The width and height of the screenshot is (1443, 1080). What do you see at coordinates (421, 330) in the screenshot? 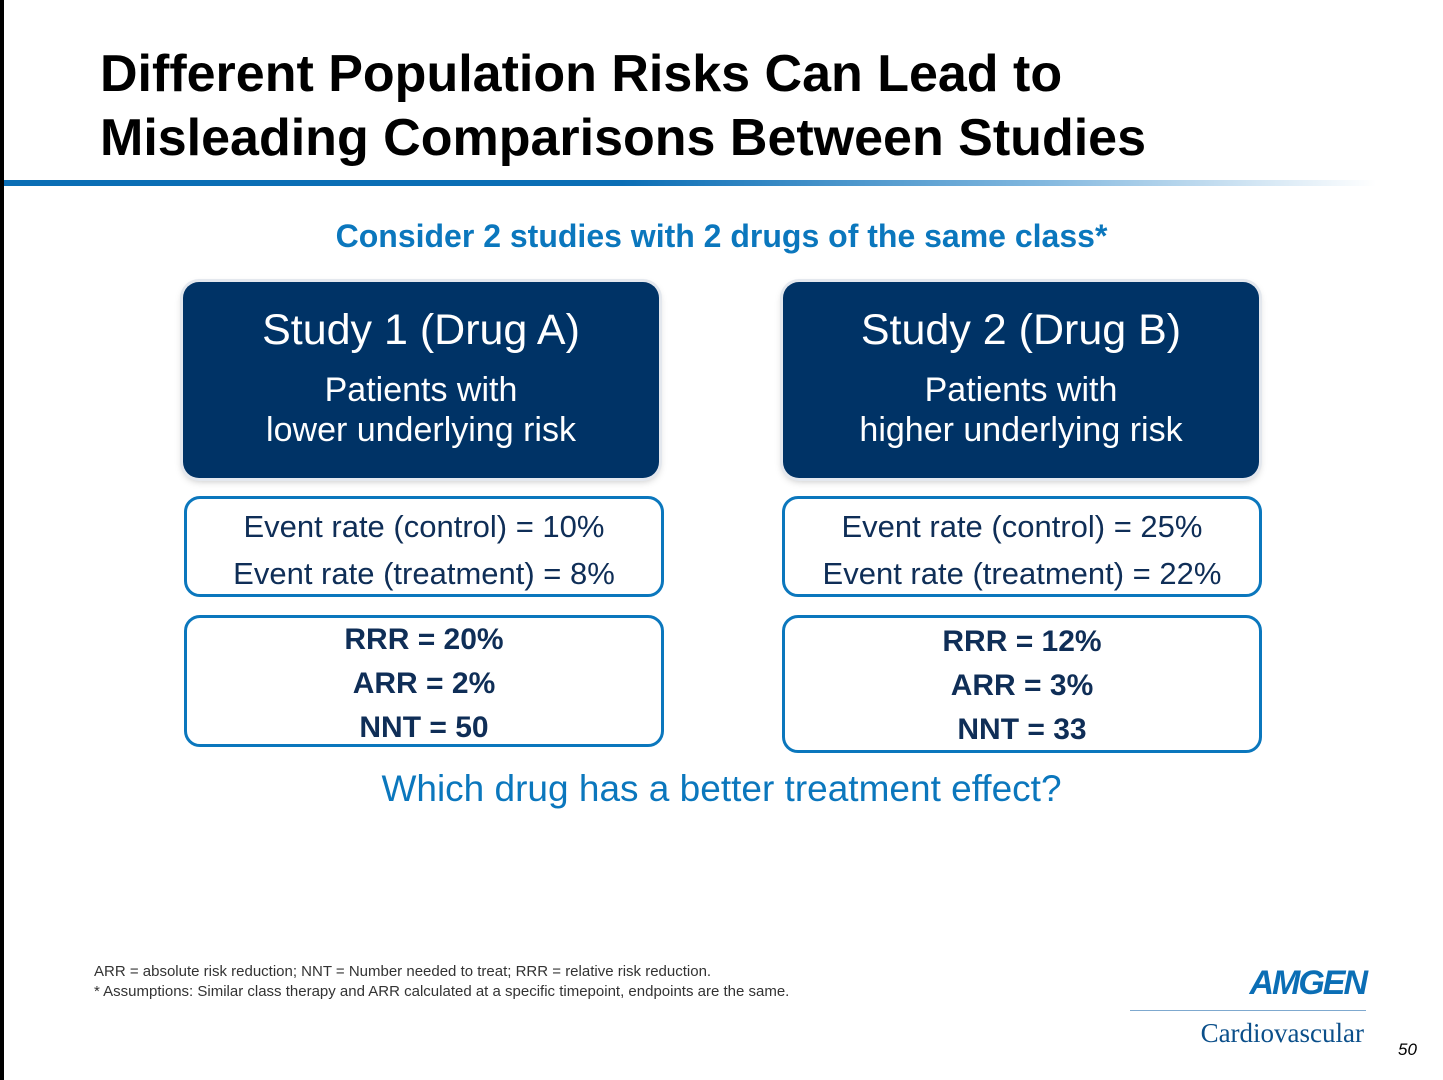
I see `study-1-title: Study 1 (Drug A)` at bounding box center [421, 330].